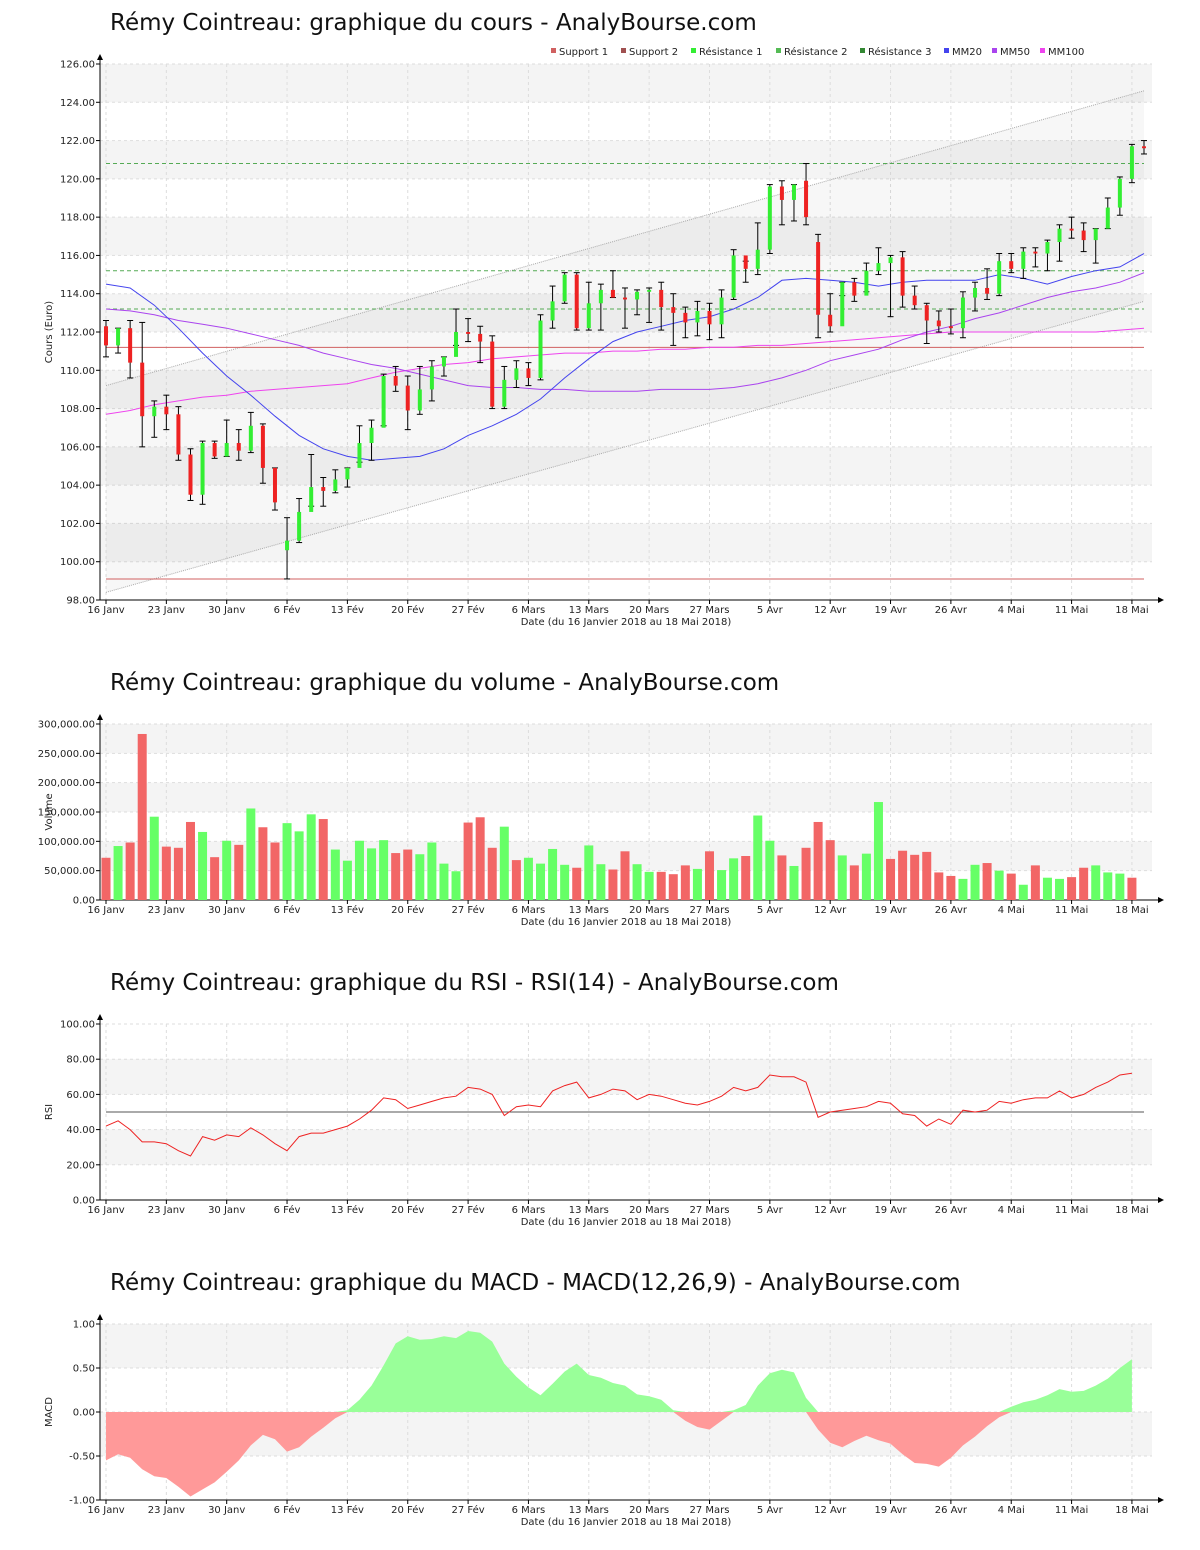 The height and width of the screenshot is (1550, 1200). I want to click on price-y-tick-label: 114.00, so click(77, 294).